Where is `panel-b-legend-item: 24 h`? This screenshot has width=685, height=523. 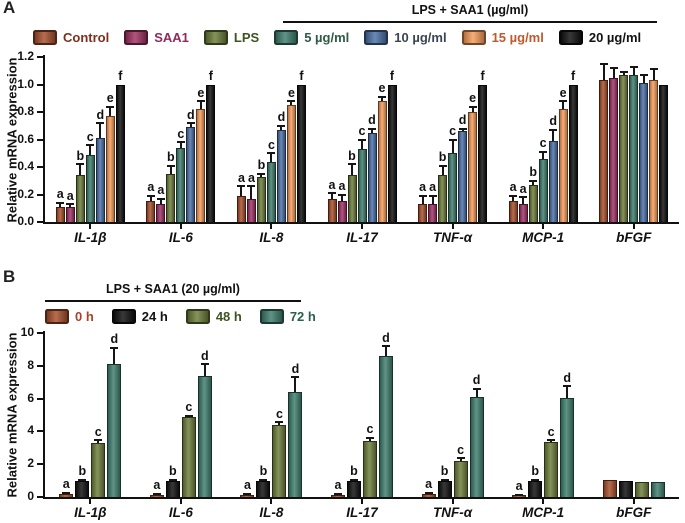 panel-b-legend-item: 24 h is located at coordinates (139, 316).